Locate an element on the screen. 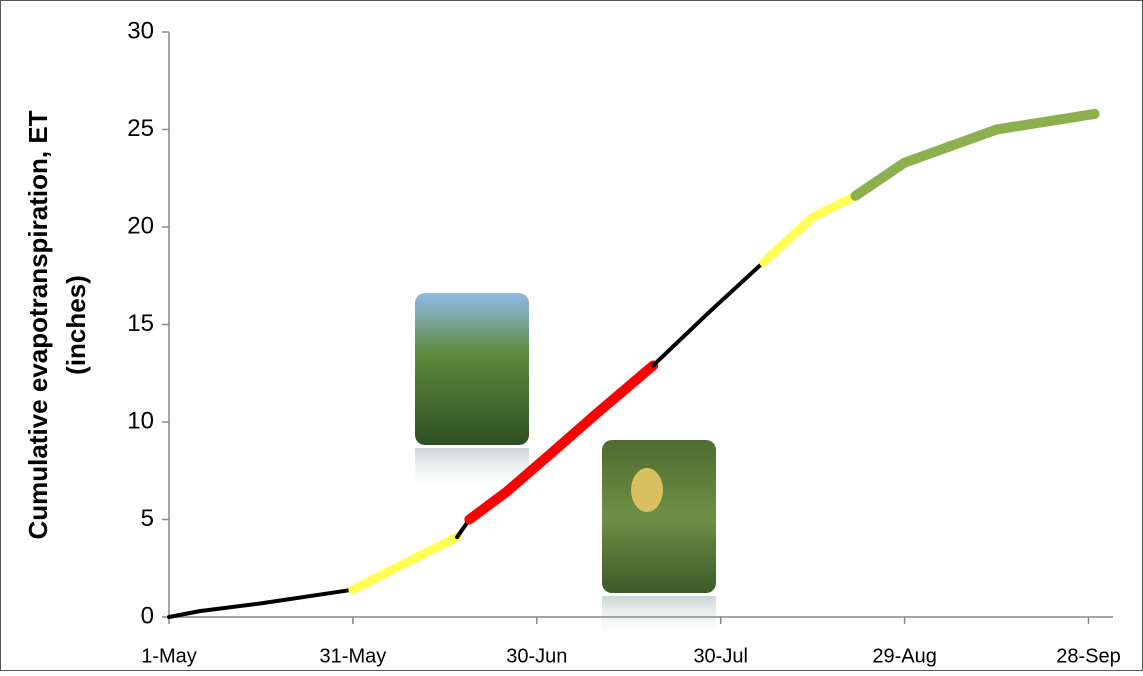 The width and height of the screenshot is (1143, 676). y-tick-label: 20 is located at coordinates (140, 225).